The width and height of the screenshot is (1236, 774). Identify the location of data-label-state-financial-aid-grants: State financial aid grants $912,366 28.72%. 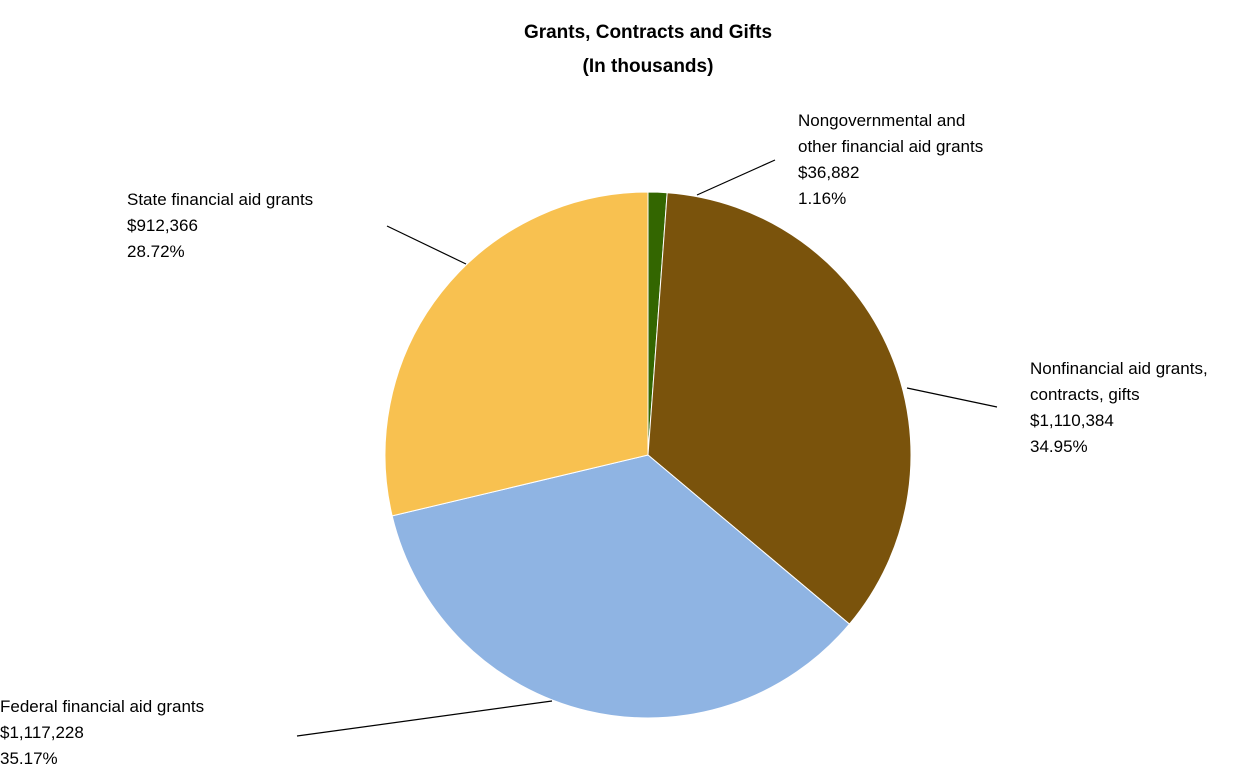
(220, 225).